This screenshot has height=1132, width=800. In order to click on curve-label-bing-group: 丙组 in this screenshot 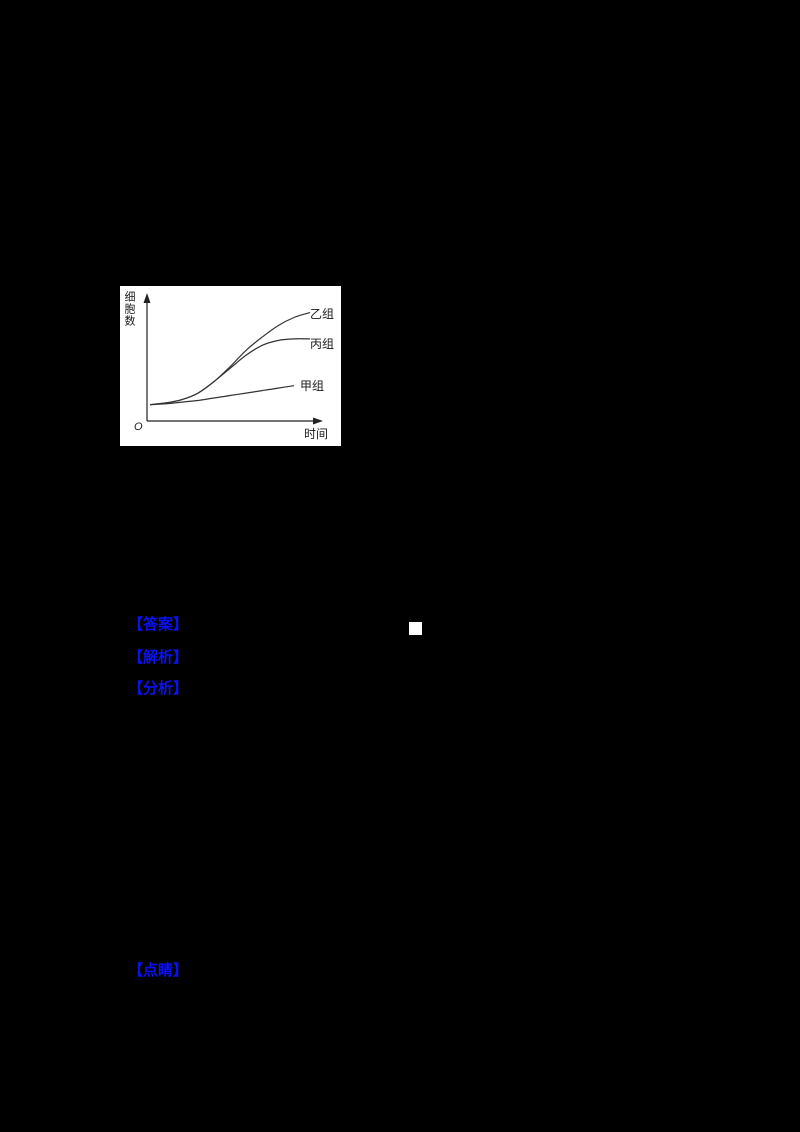, I will do `click(322, 344)`.